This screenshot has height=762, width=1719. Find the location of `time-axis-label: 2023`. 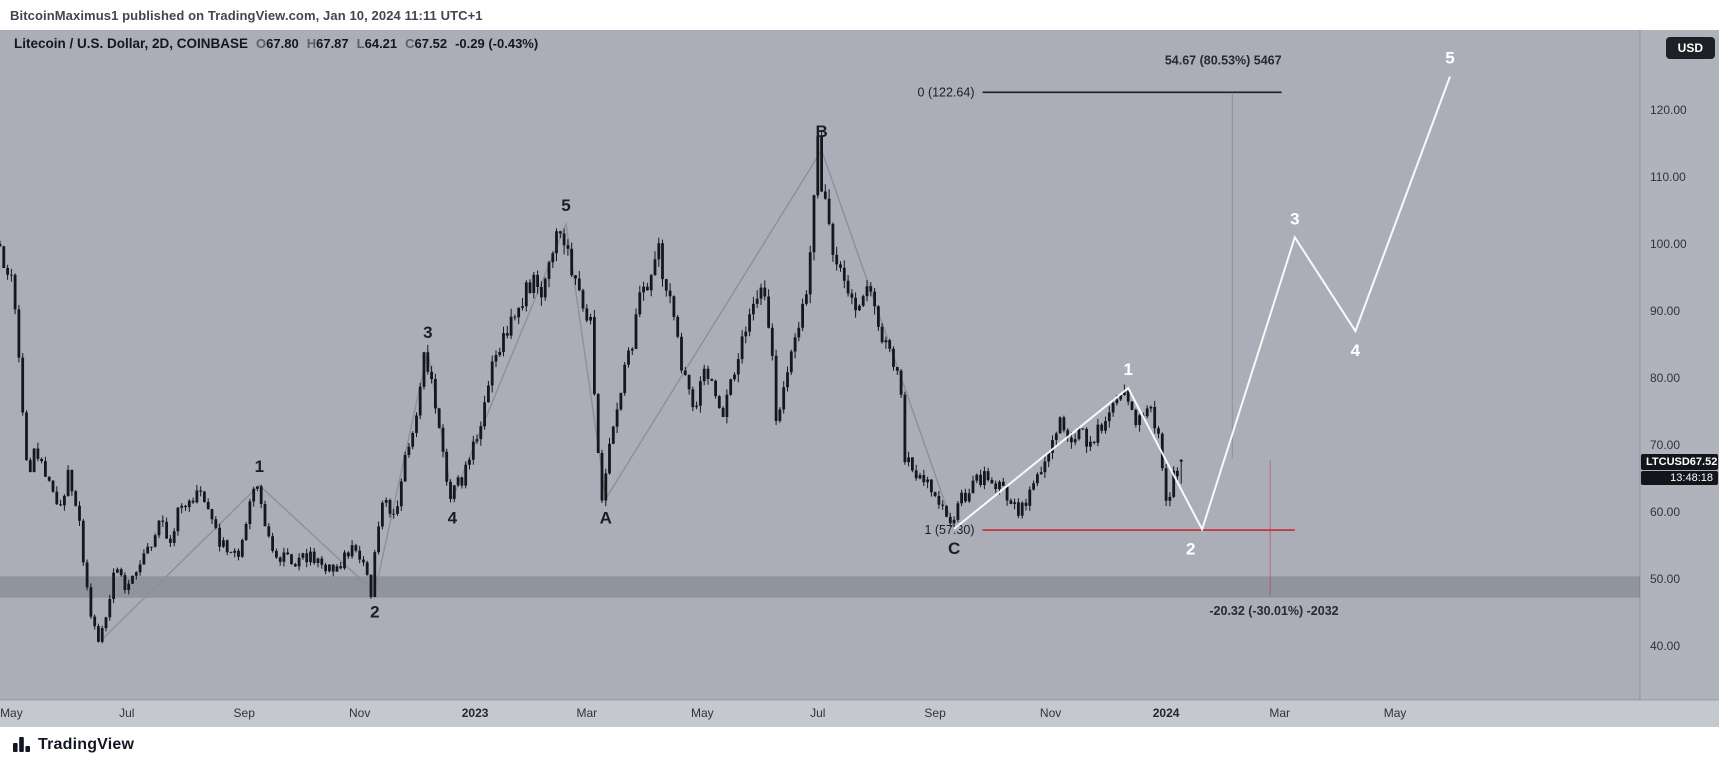

time-axis-label: 2023 is located at coordinates (475, 713).